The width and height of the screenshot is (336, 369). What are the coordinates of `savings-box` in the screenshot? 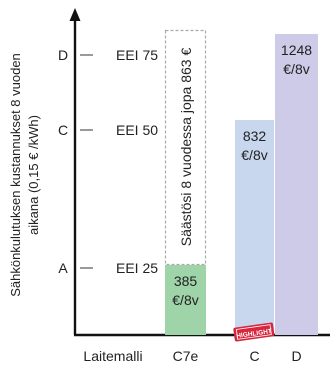 It's located at (185, 147).